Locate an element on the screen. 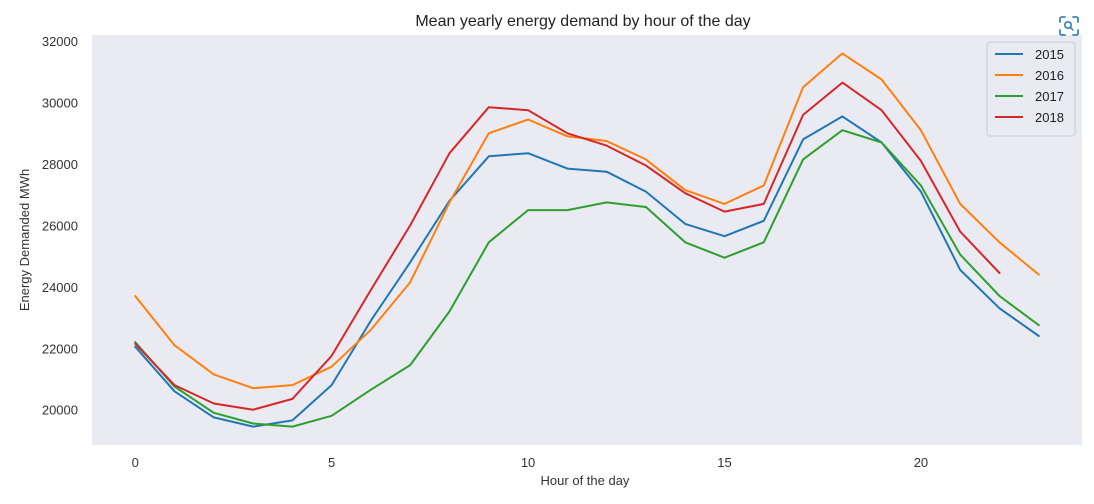 This screenshot has width=1094, height=504. y-tick-label: 22000 is located at coordinates (60, 348).